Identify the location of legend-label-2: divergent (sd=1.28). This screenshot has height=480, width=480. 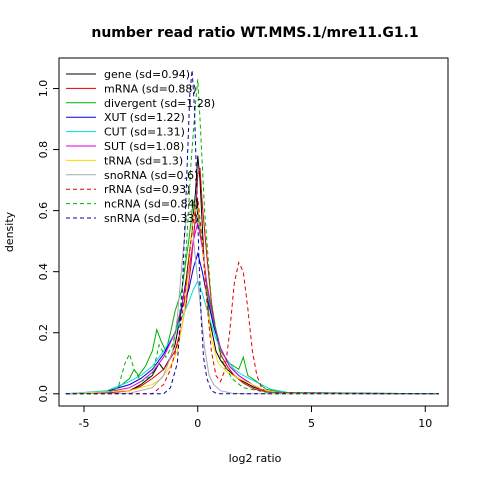
(159, 103).